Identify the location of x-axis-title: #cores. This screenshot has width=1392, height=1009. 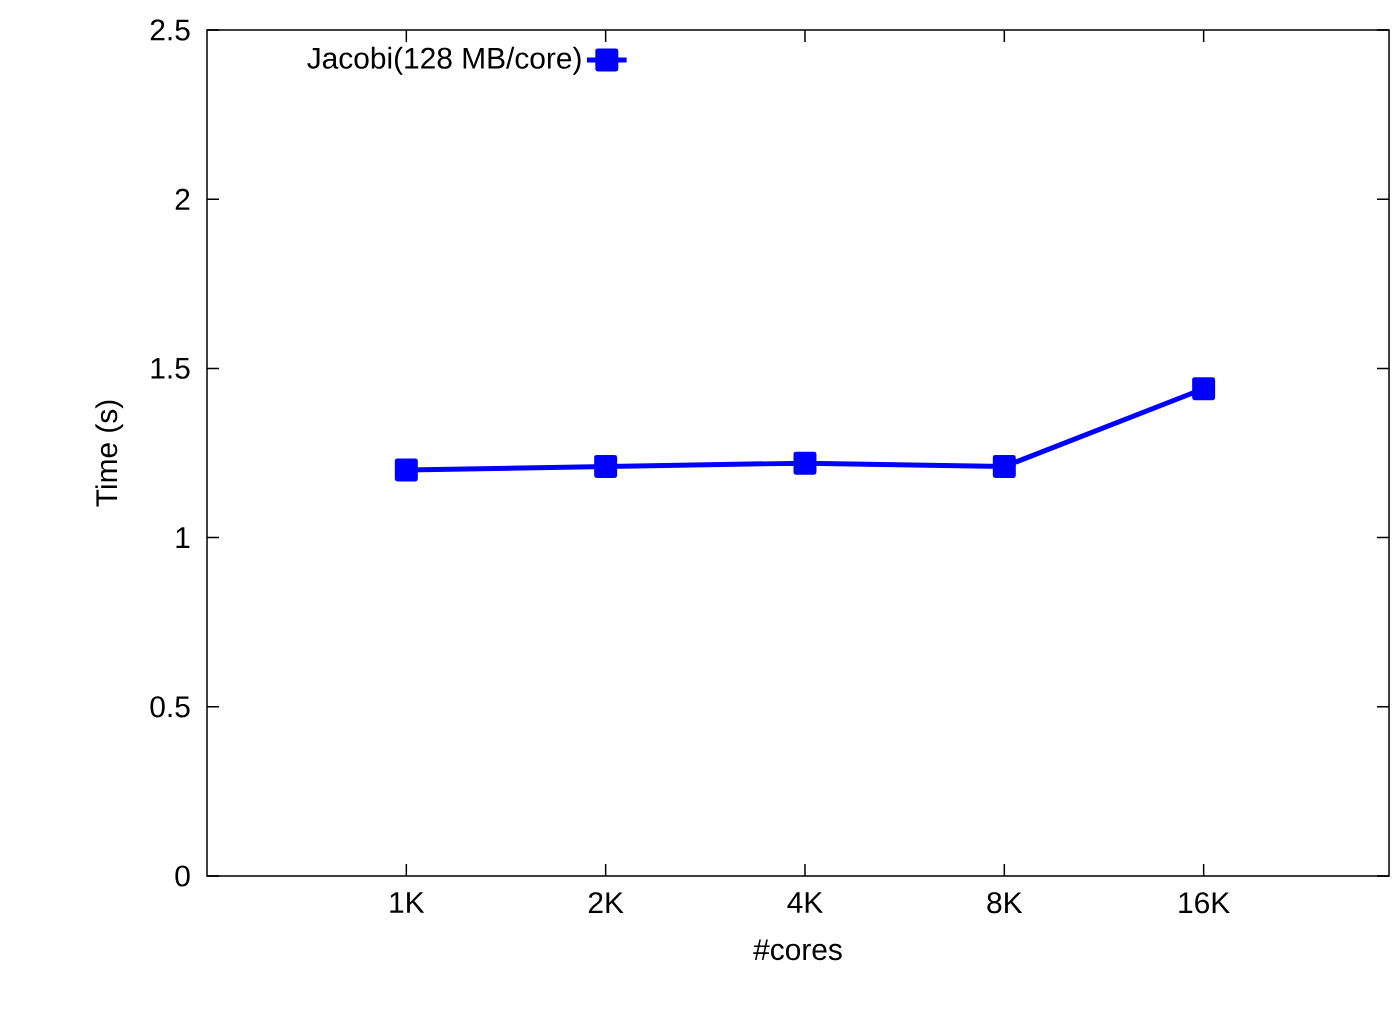
(797, 950).